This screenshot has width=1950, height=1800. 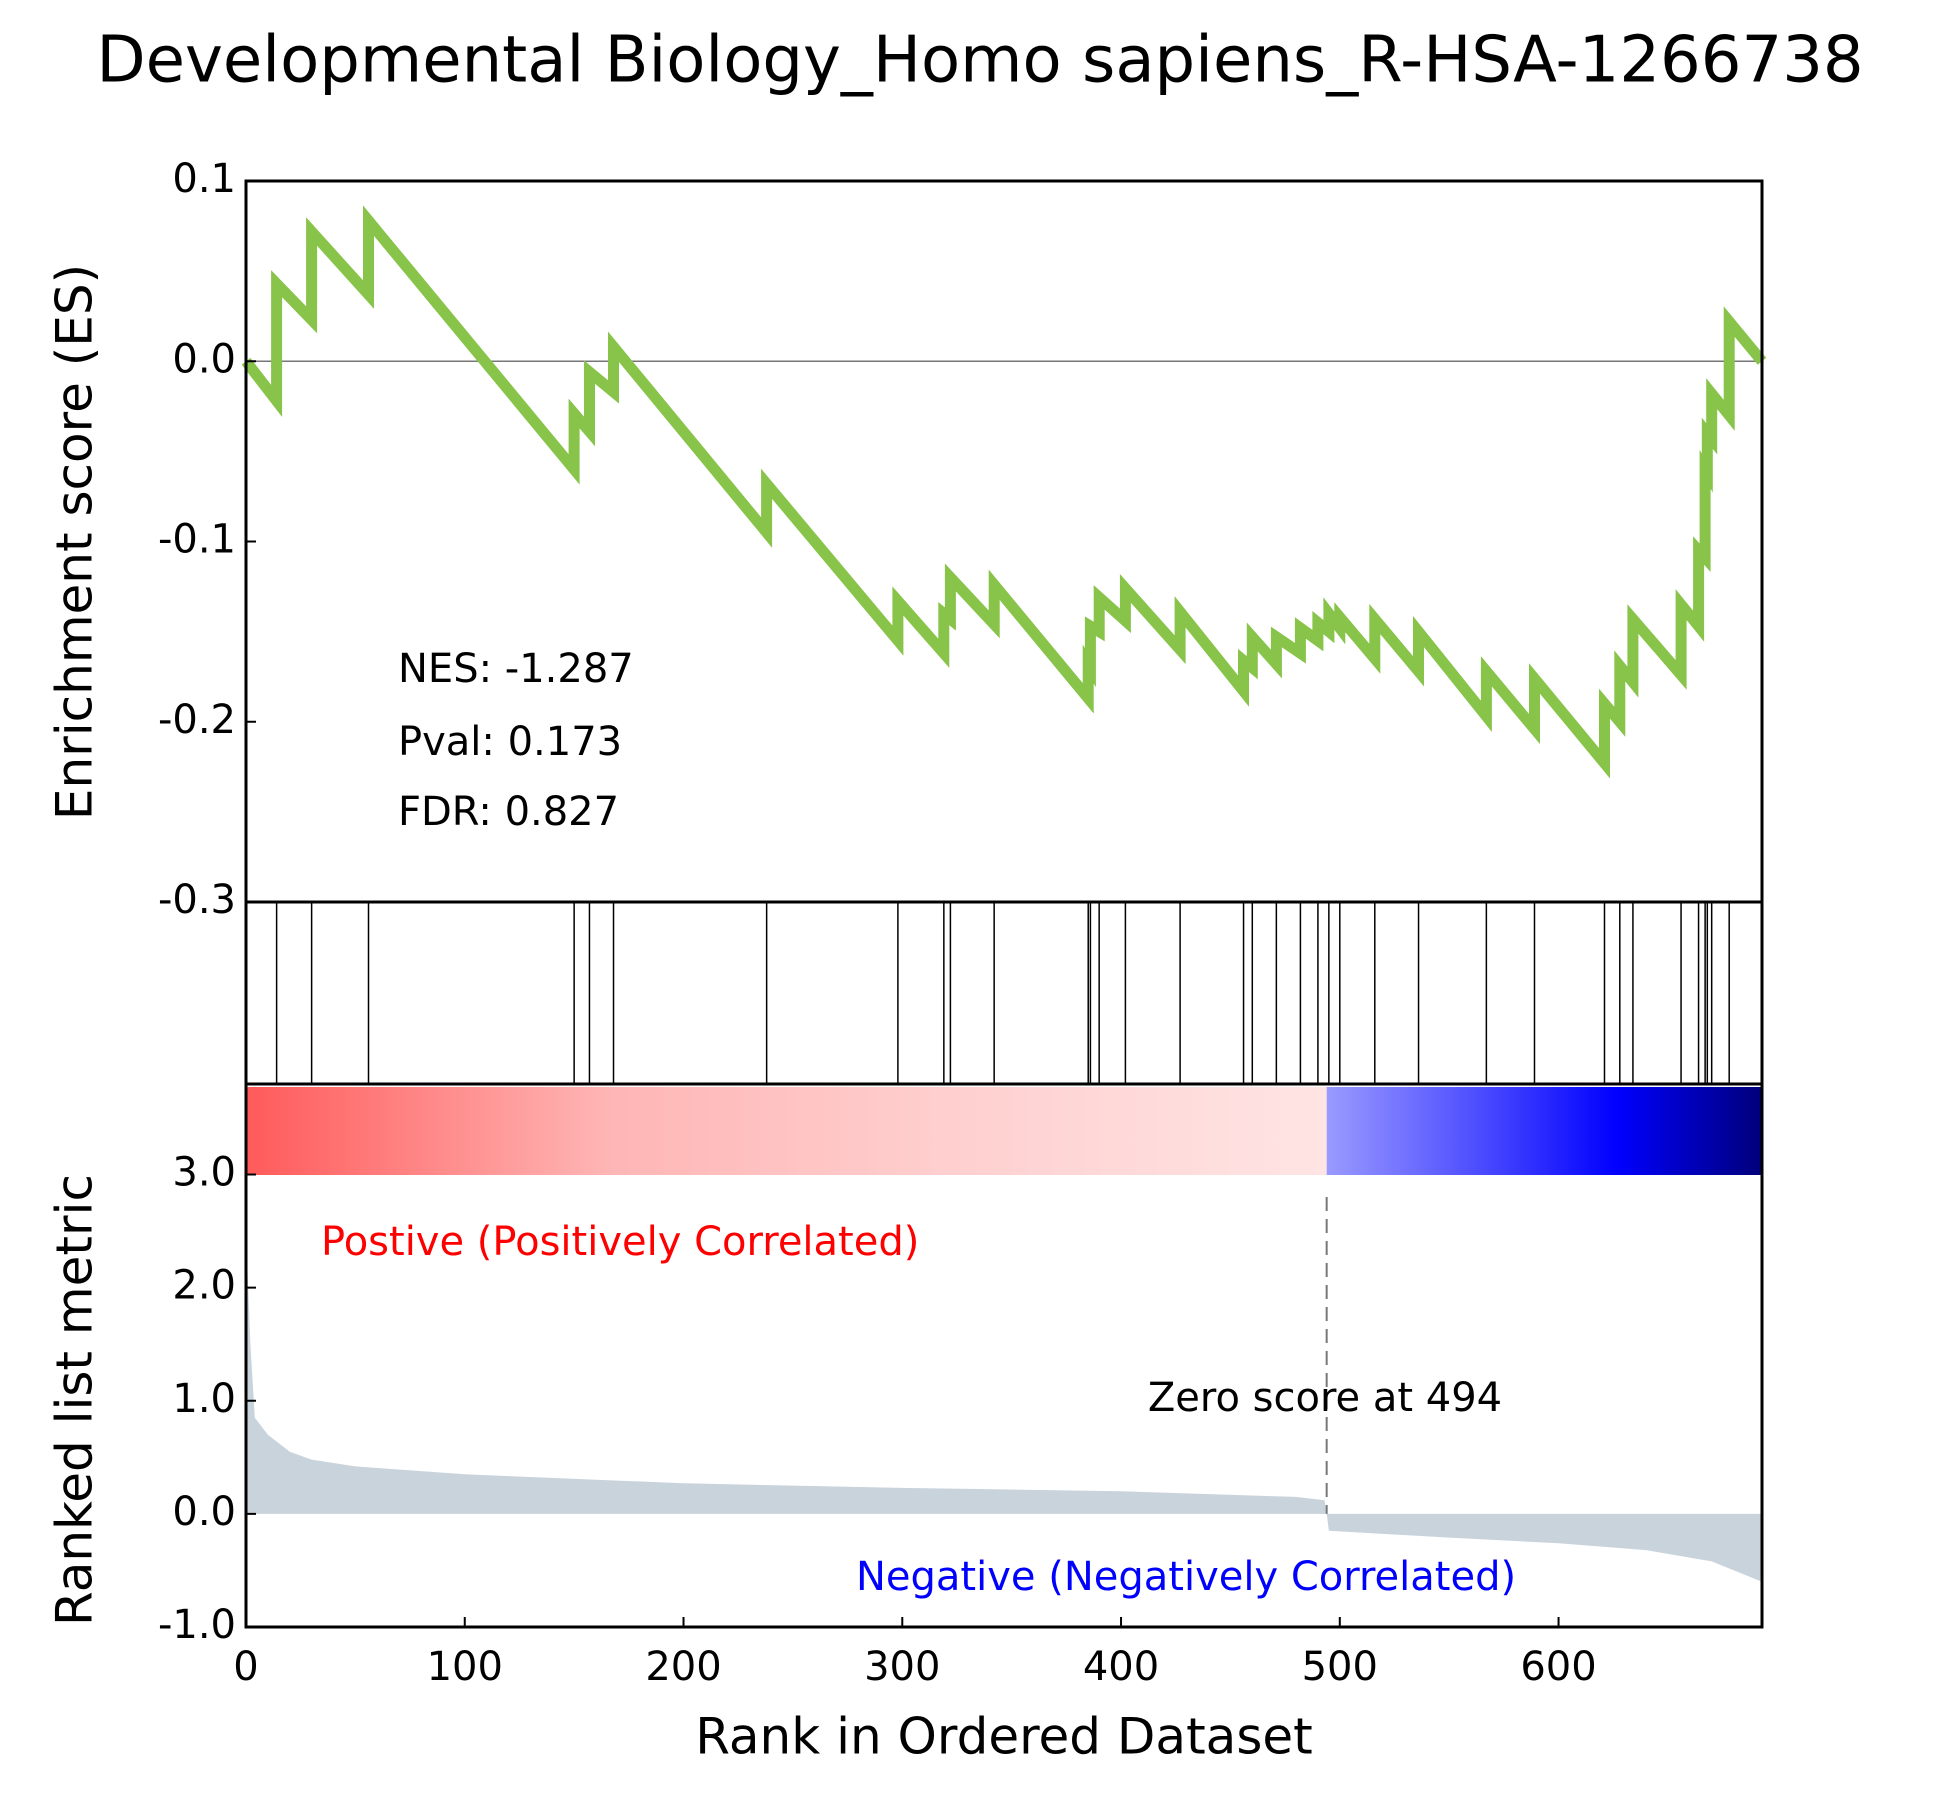 I want to click on x-tick-label: 300, so click(x=902, y=1667).